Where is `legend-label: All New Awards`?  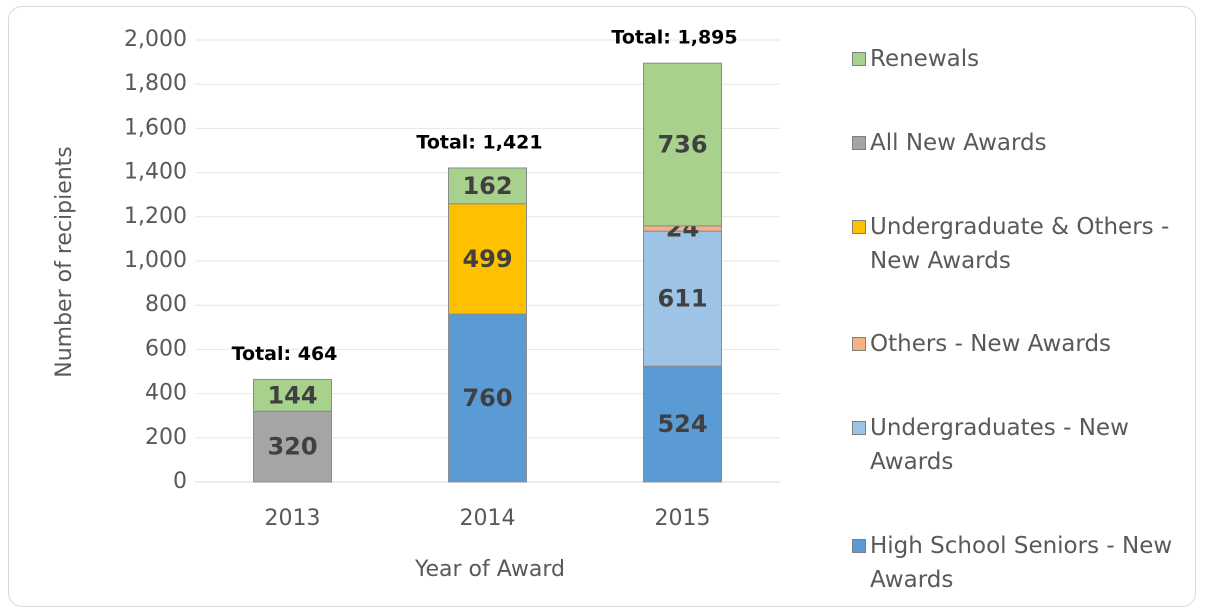 legend-label: All New Awards is located at coordinates (958, 142).